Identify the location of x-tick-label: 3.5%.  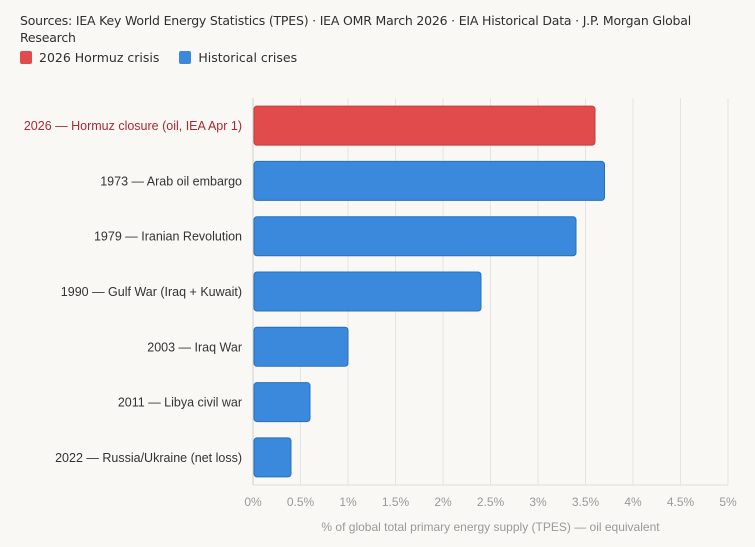
(586, 502).